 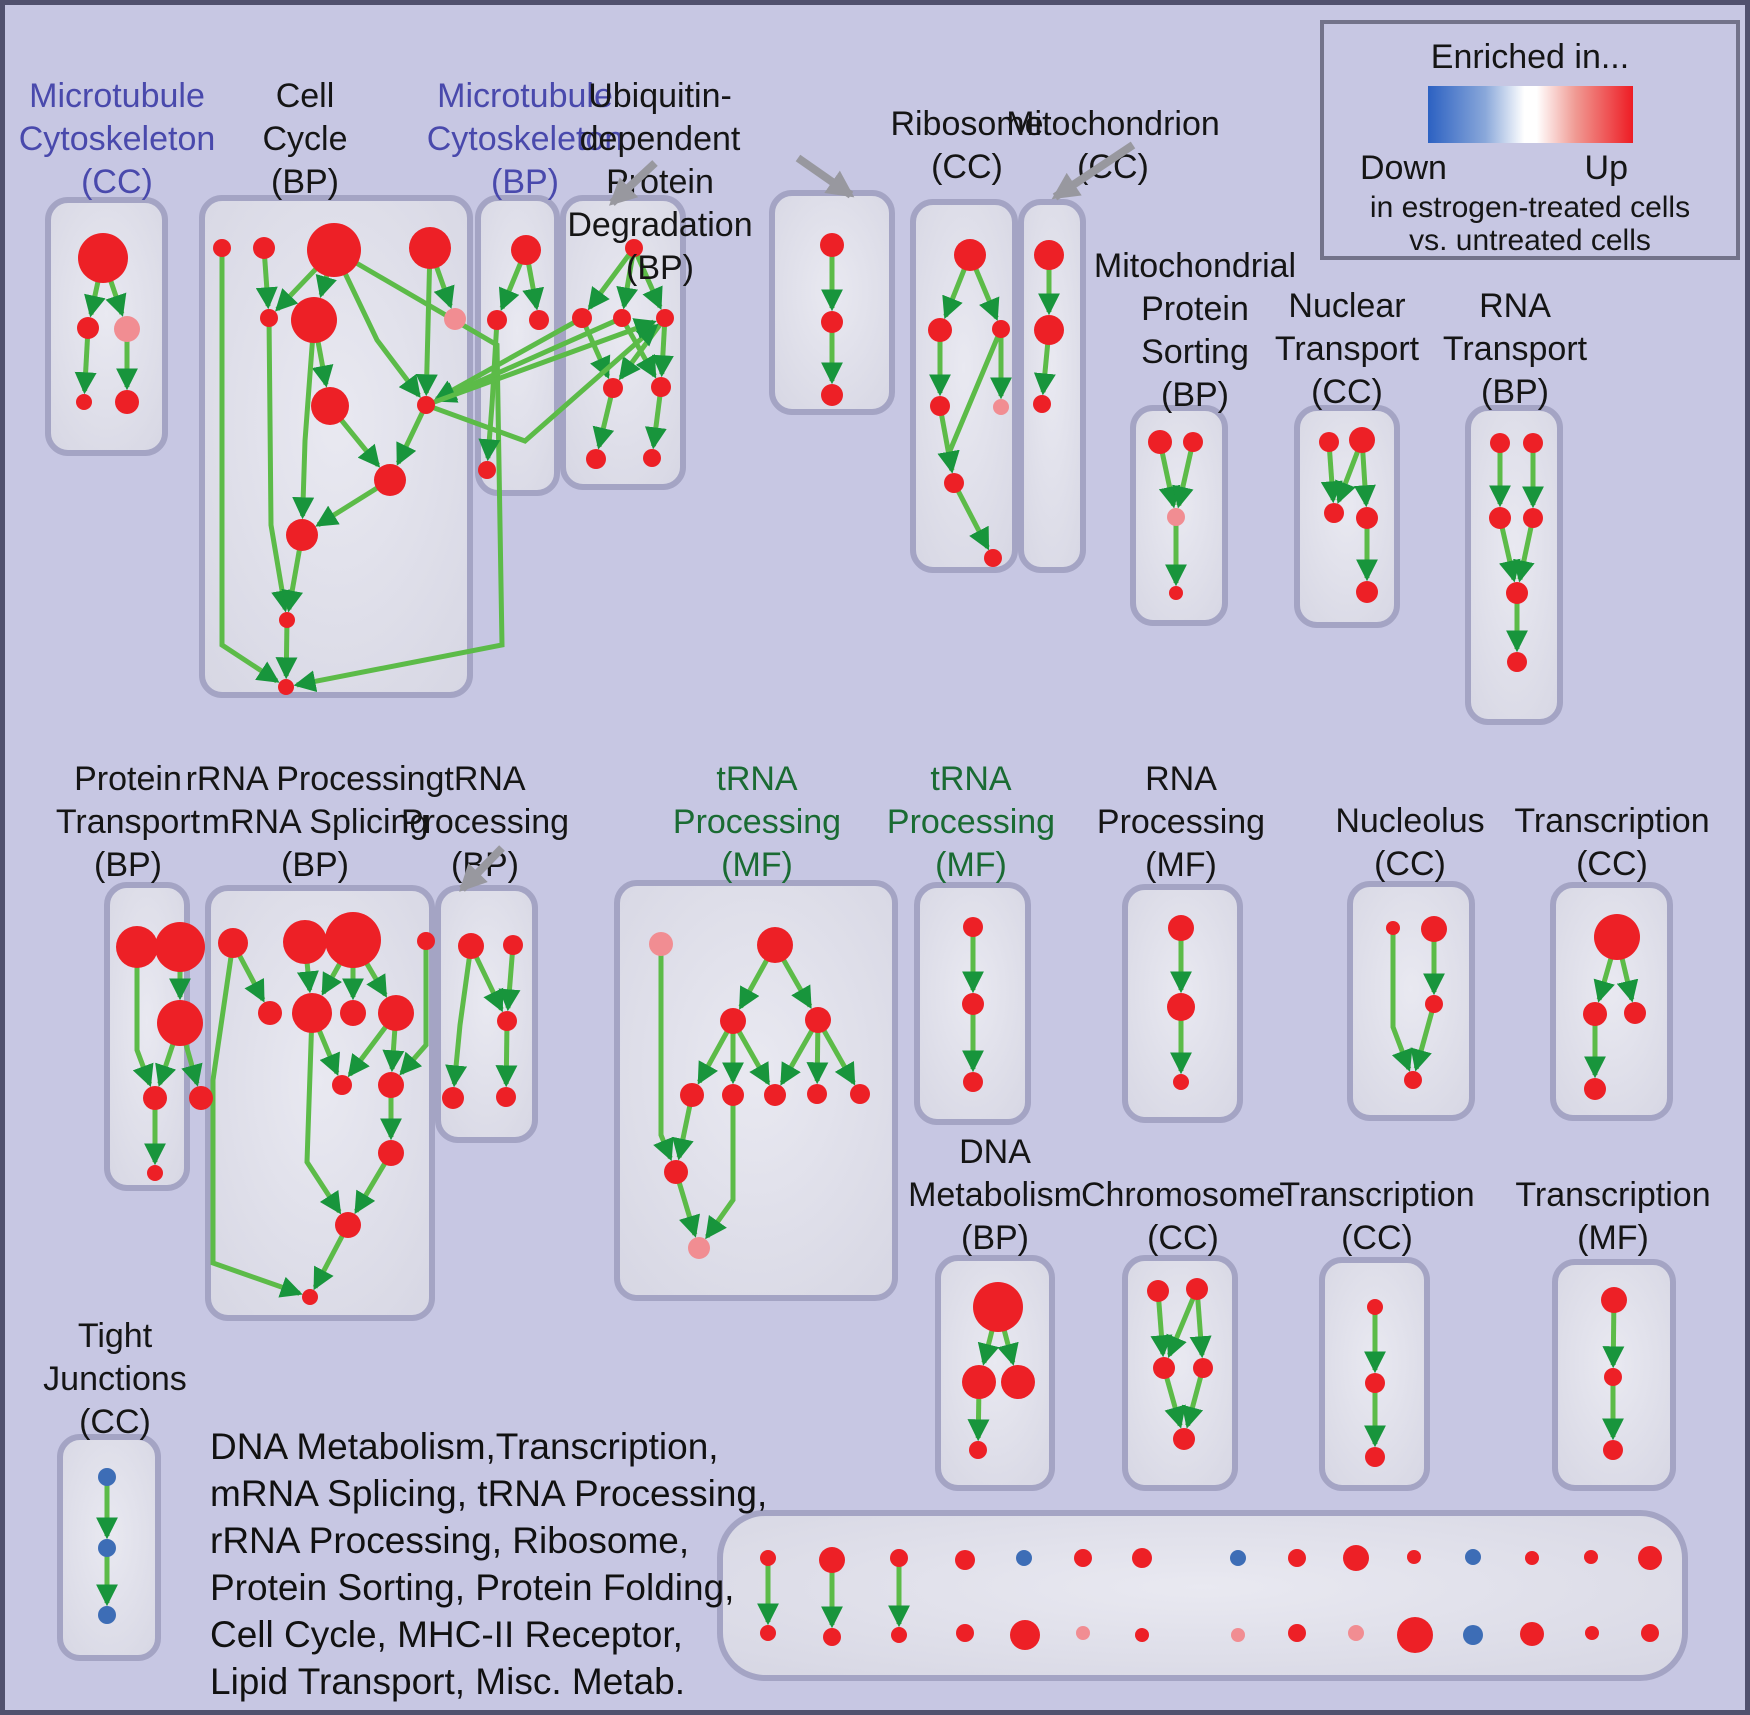 What do you see at coordinates (315, 822) in the screenshot?
I see `cluster-label-rrna-processing-mrna-splicing-bp: mRNA Splicing` at bounding box center [315, 822].